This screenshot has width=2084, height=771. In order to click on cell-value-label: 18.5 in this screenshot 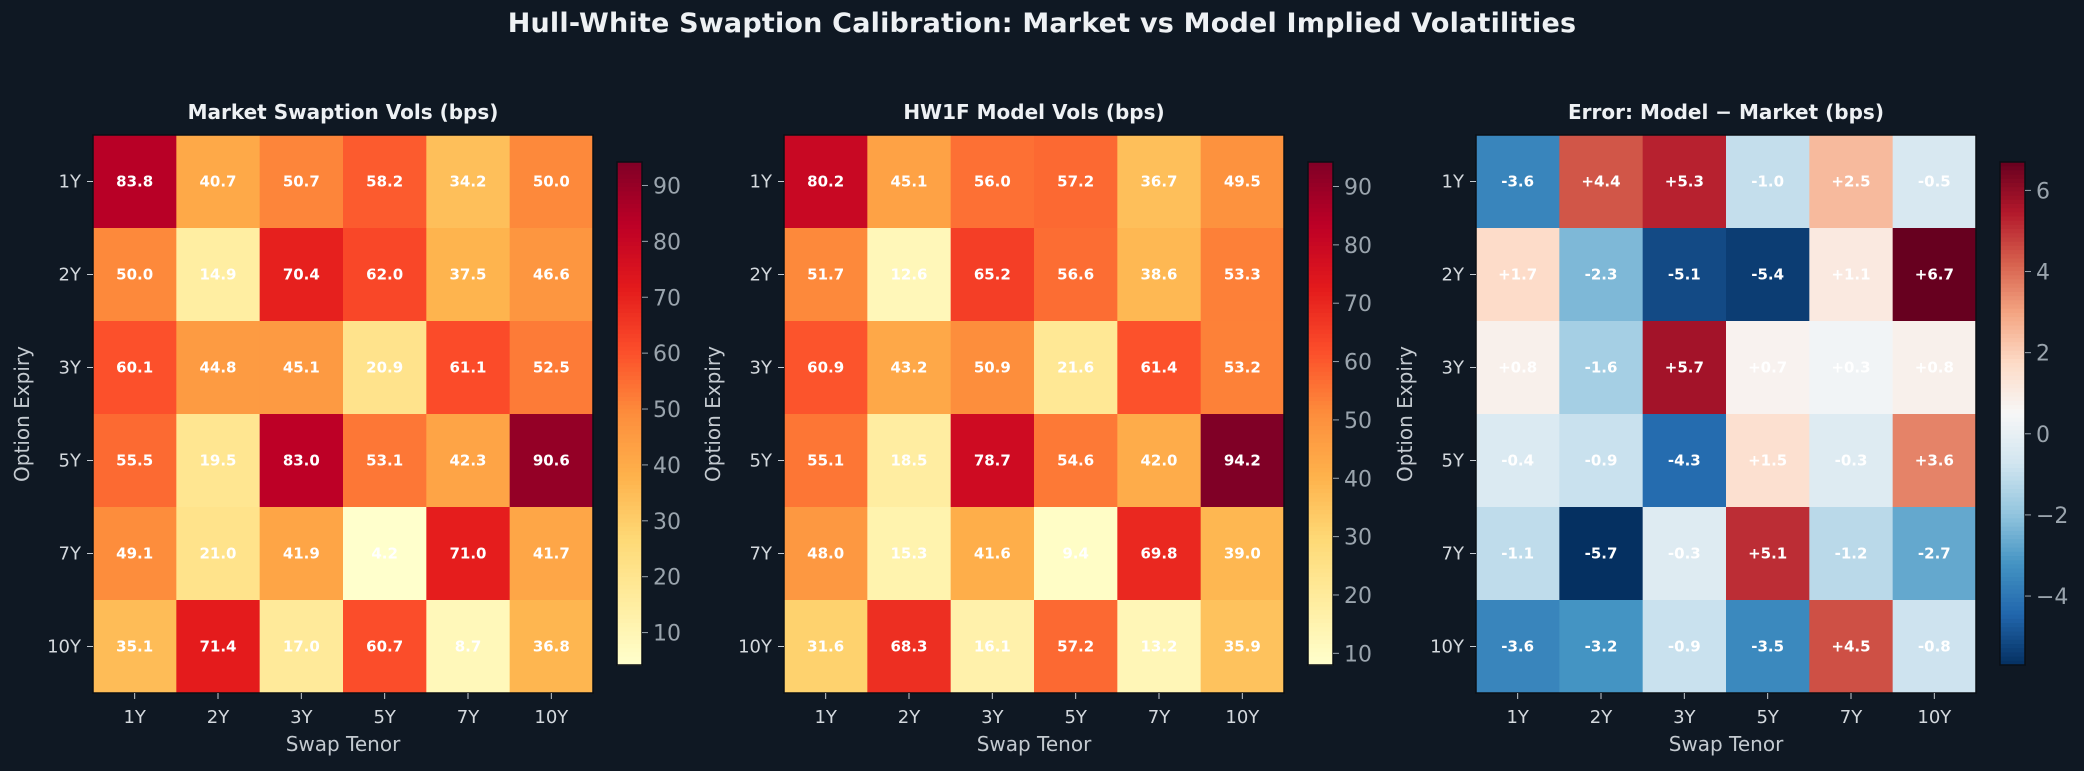, I will do `click(908, 461)`.